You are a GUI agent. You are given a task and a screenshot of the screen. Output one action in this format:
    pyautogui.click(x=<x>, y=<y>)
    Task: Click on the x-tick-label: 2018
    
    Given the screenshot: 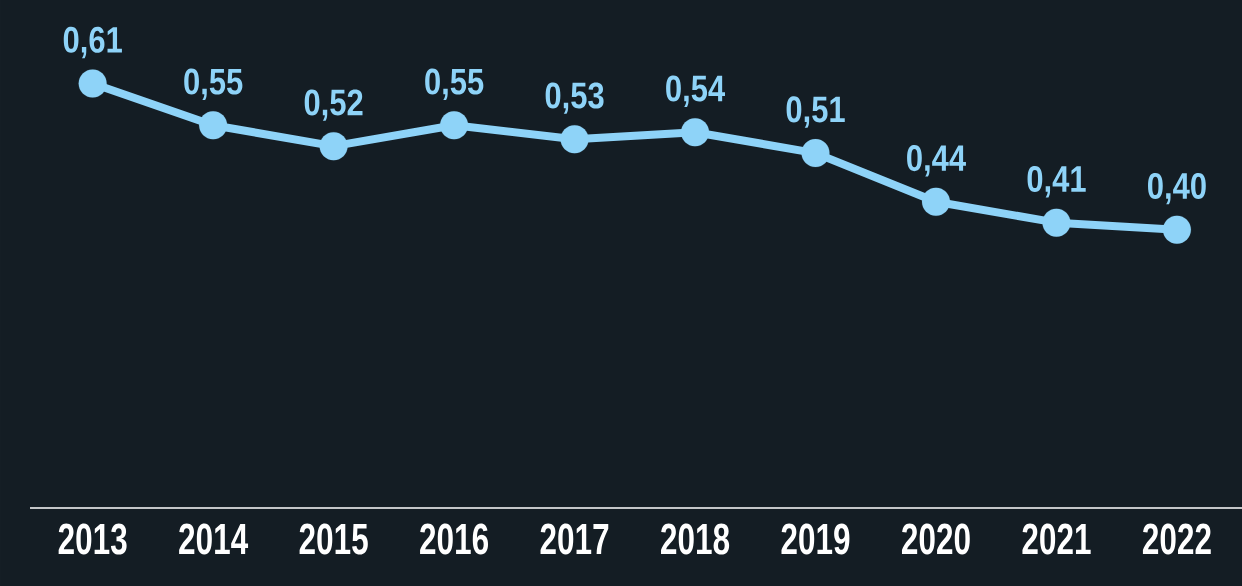 What is the action you would take?
    pyautogui.click(x=695, y=539)
    